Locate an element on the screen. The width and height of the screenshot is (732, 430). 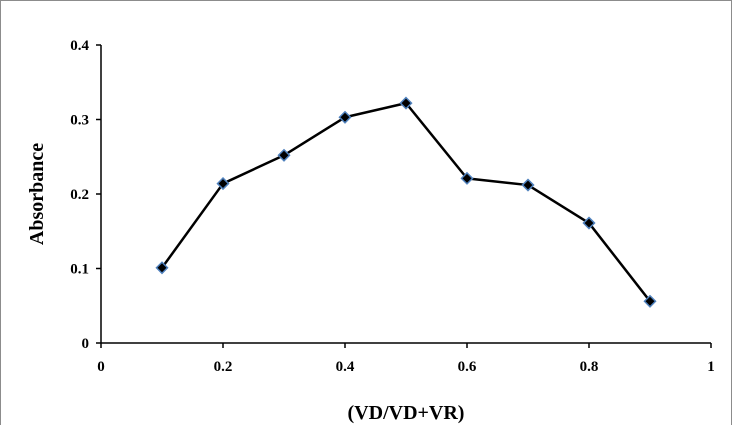
y-tick-label: 0 is located at coordinates (86, 344).